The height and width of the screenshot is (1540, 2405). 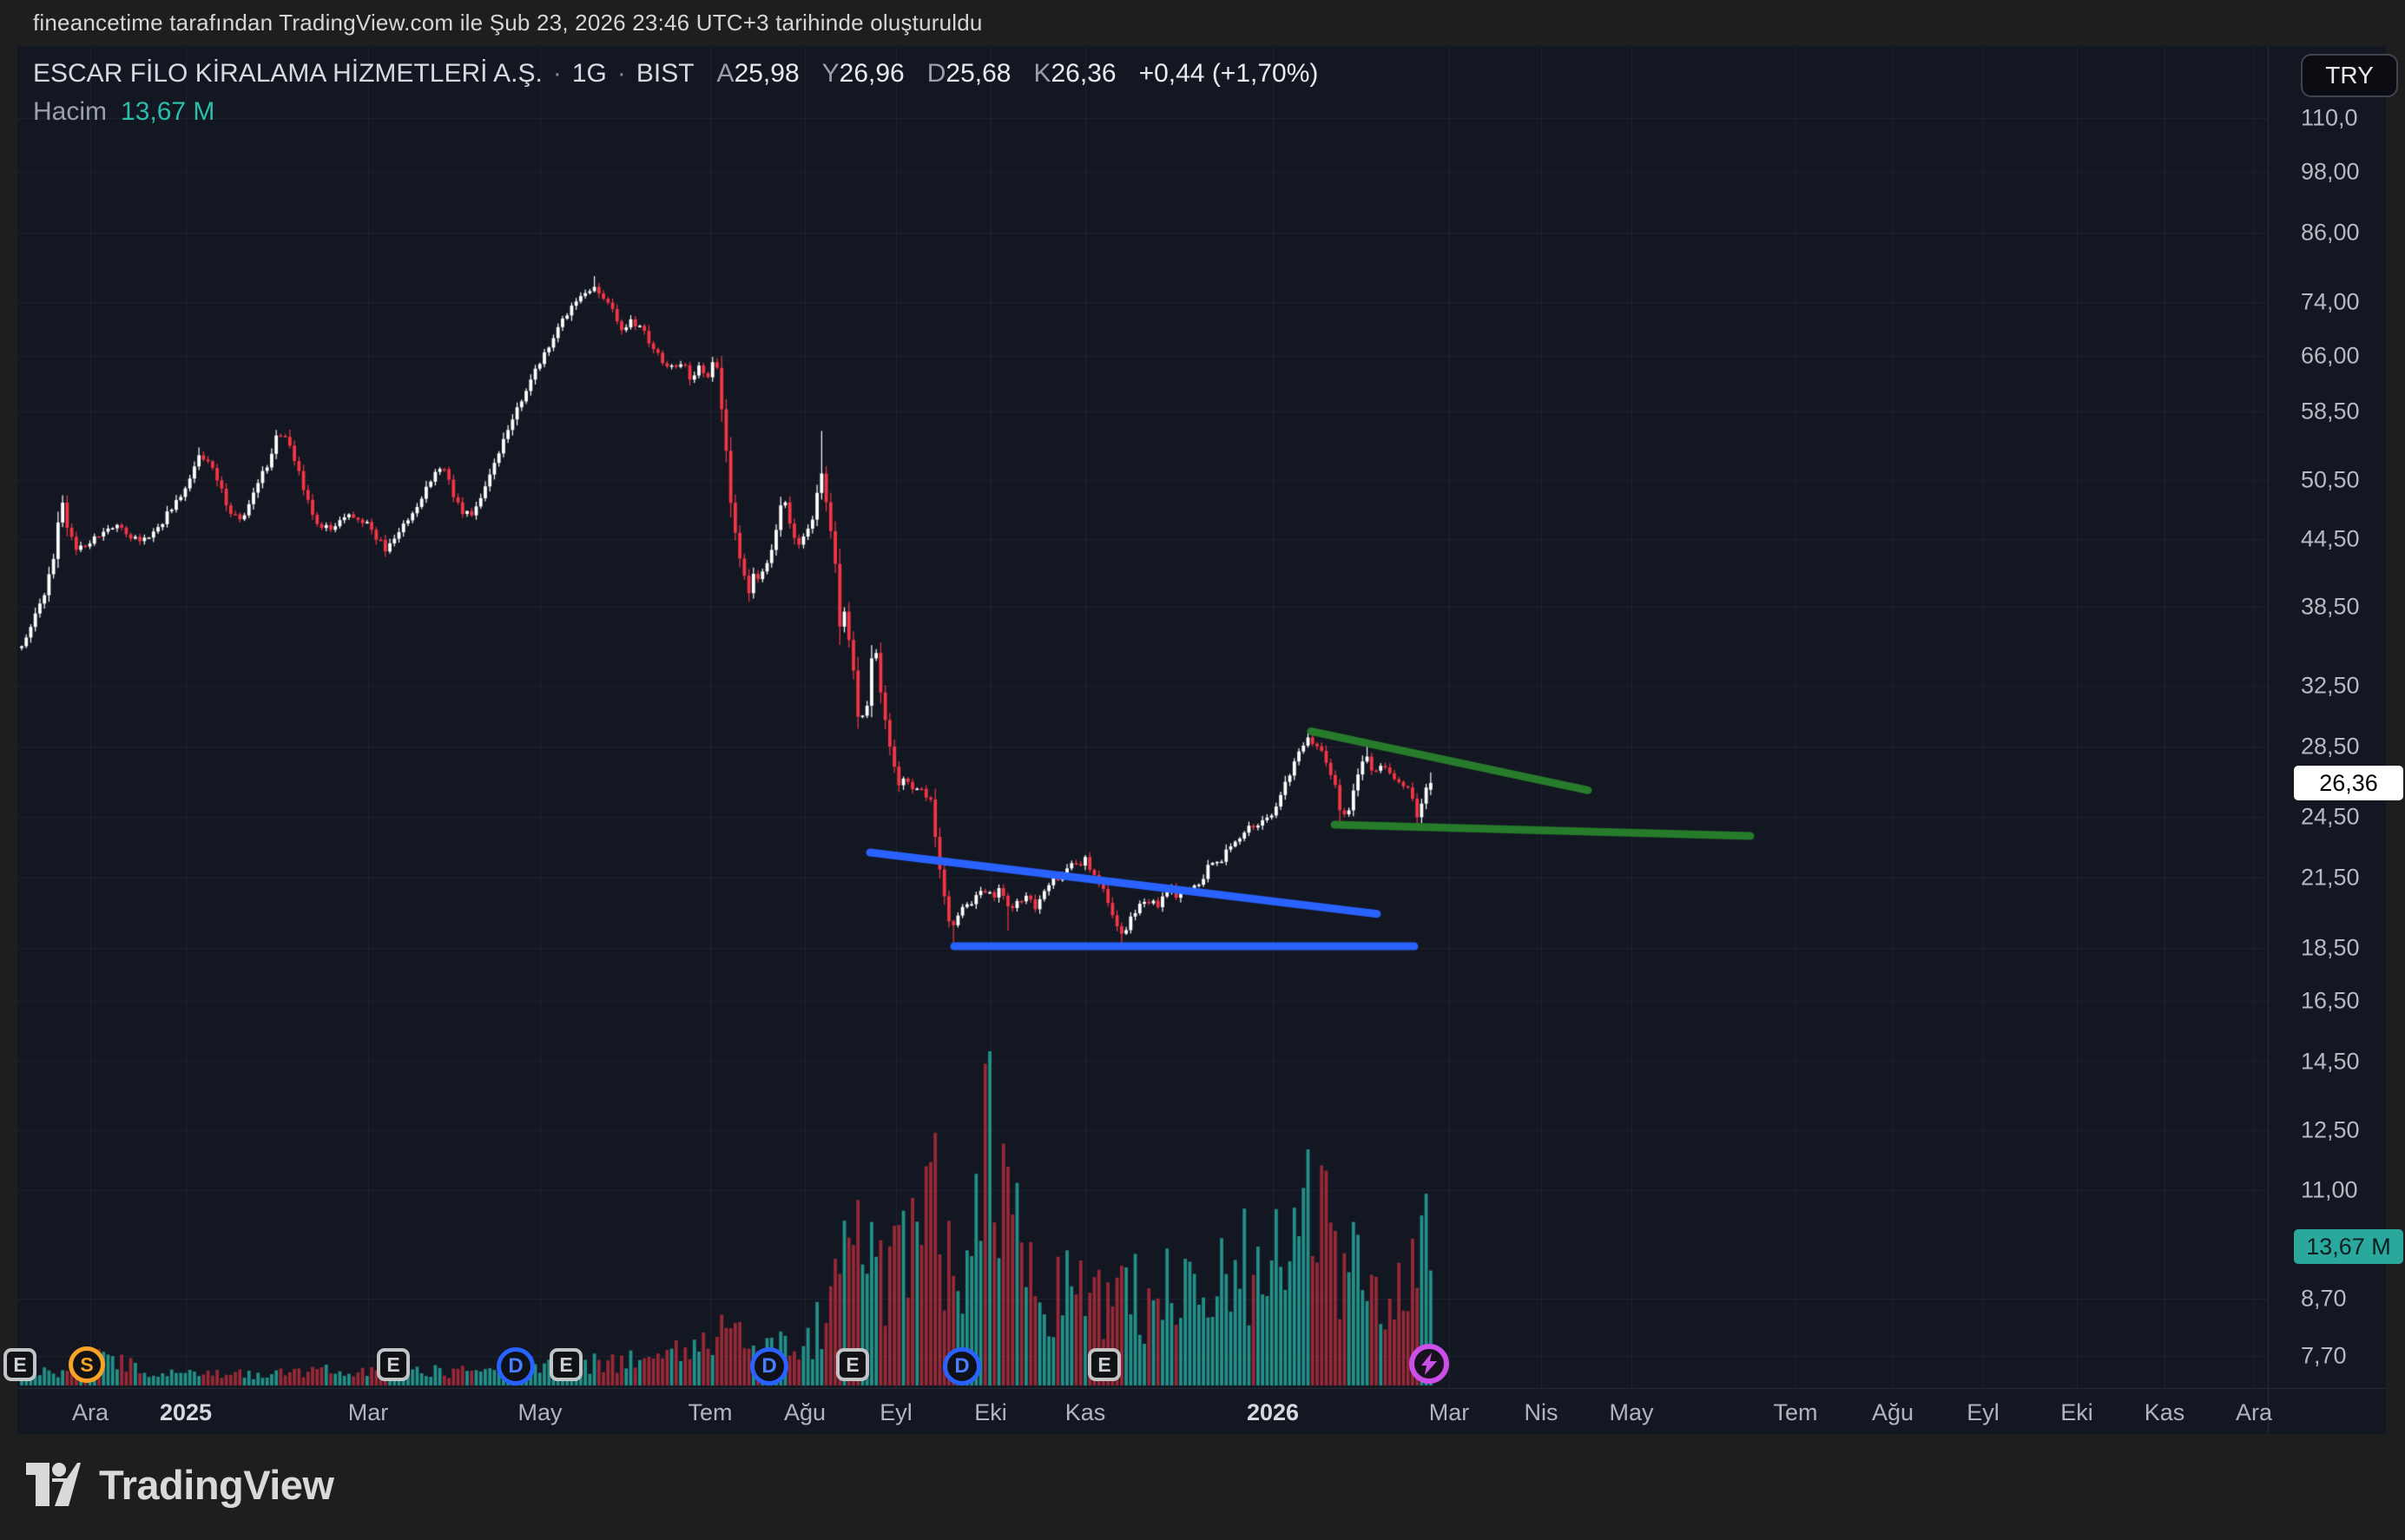 What do you see at coordinates (758, 73) in the screenshot?
I see `legend-open: A25,98` at bounding box center [758, 73].